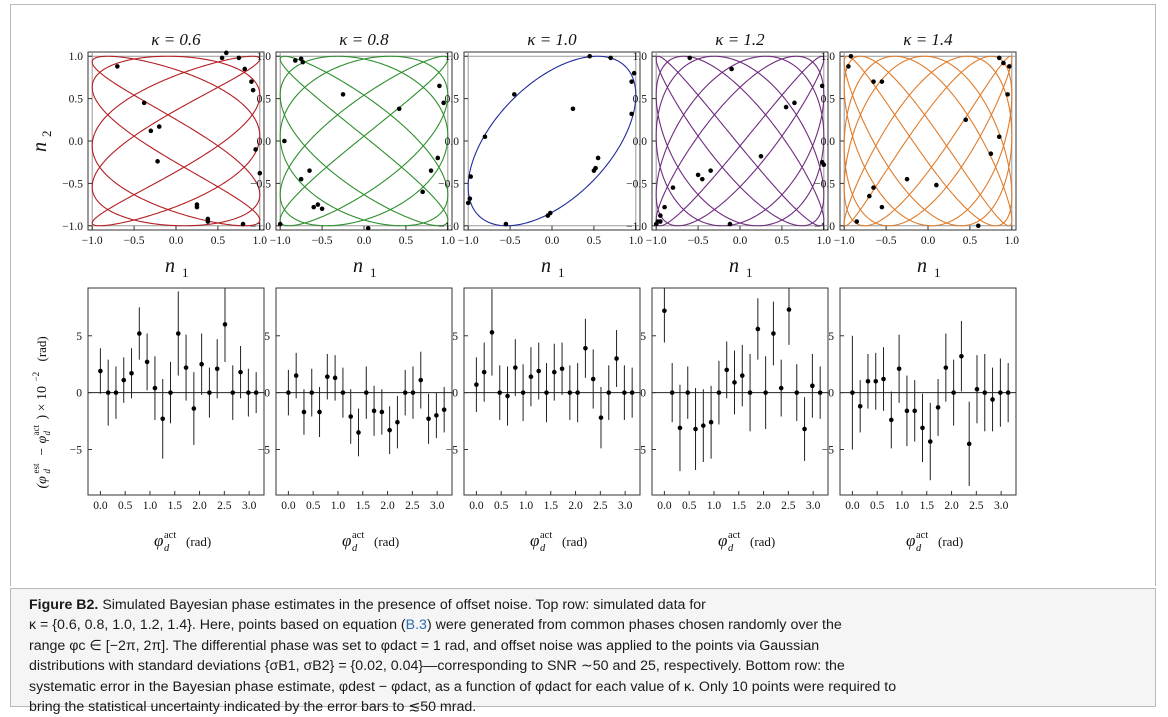 The height and width of the screenshot is (717, 1168). Describe the element at coordinates (150, 506) in the screenshot. I see `x-tick-label: 1.0` at that location.